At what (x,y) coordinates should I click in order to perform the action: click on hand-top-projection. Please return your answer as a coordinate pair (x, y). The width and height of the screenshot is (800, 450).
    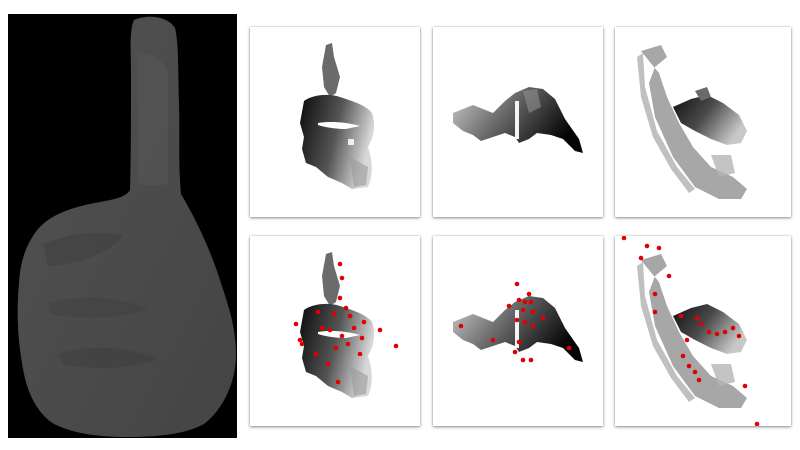
    Looking at the image, I should click on (692, 122).